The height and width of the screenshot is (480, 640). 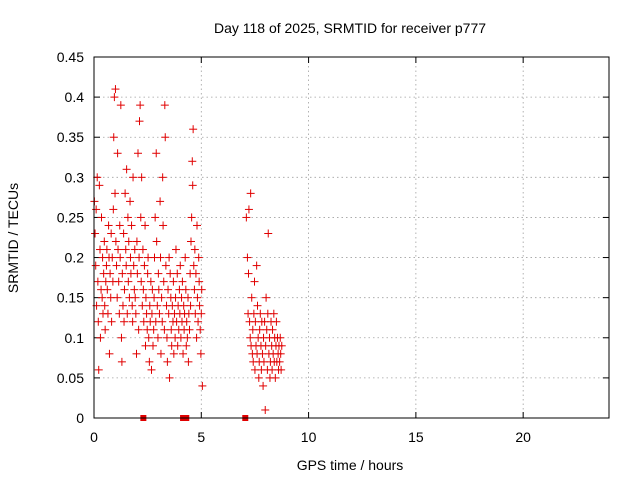 I want to click on y-axis-label: SRMTID / TECUs, so click(x=13, y=238).